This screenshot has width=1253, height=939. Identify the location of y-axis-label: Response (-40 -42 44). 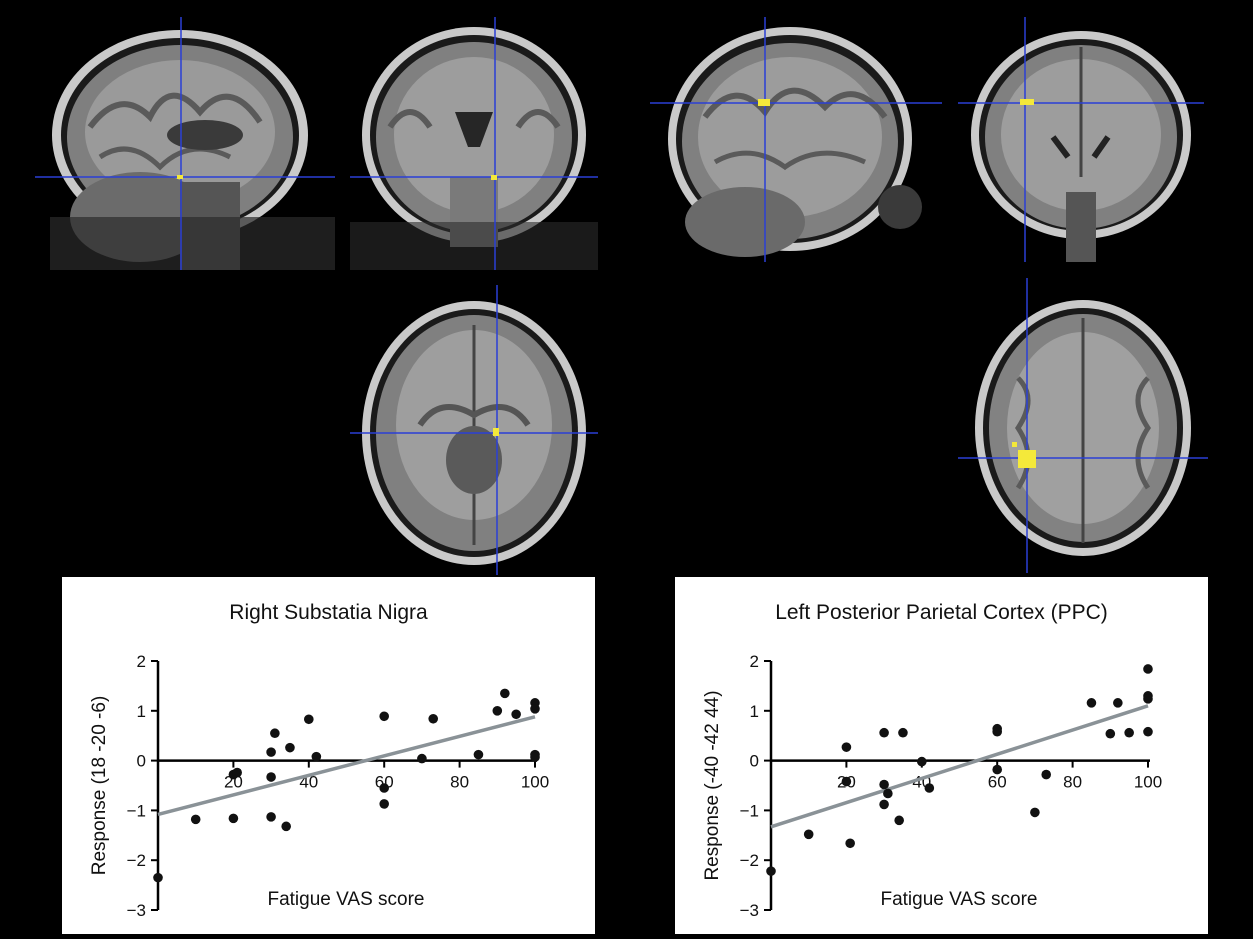
(712, 785).